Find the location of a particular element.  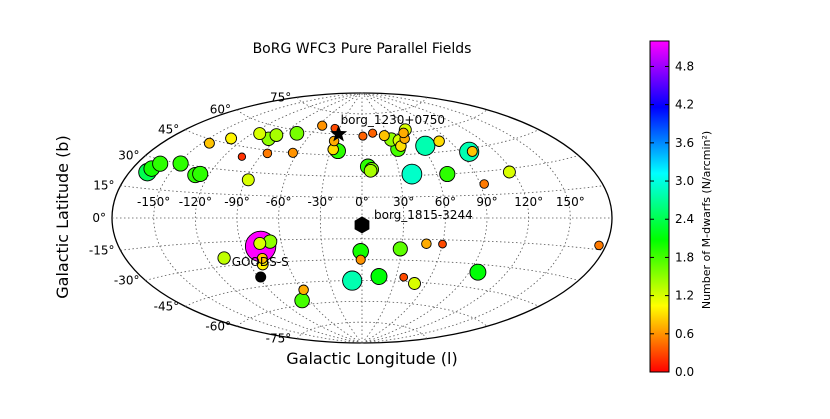

marker-label: GOODS-S is located at coordinates (260, 262).